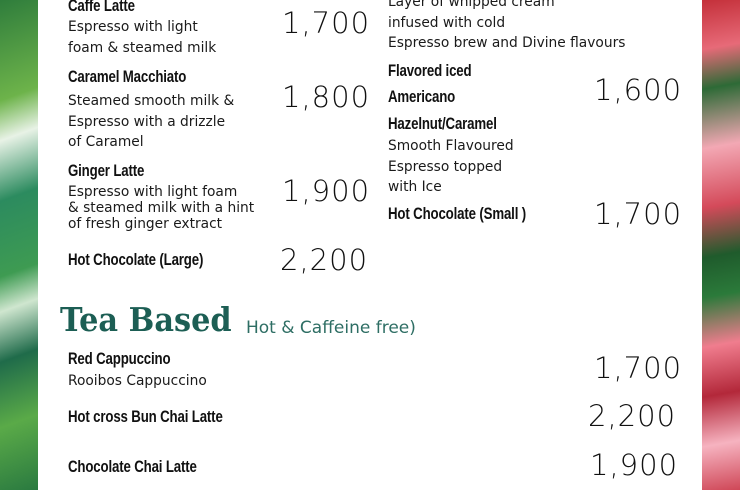  I want to click on item-name: Chocolate Chai Latte, so click(132, 466).